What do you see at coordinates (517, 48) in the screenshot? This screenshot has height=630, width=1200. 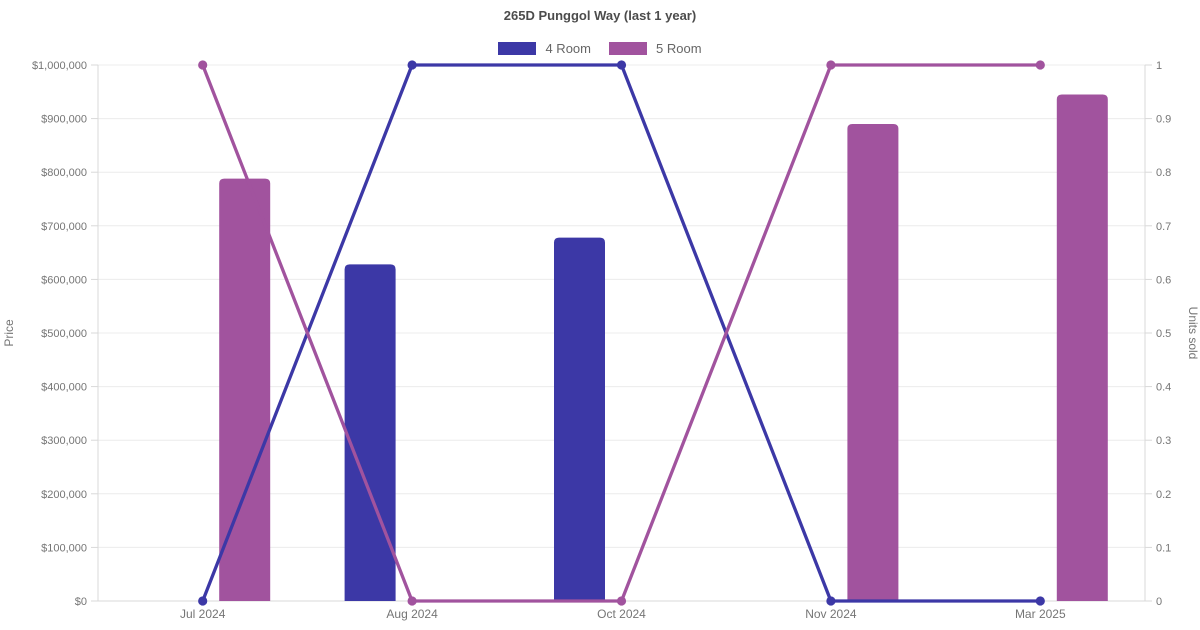 I see `legend-swatch-4-room` at bounding box center [517, 48].